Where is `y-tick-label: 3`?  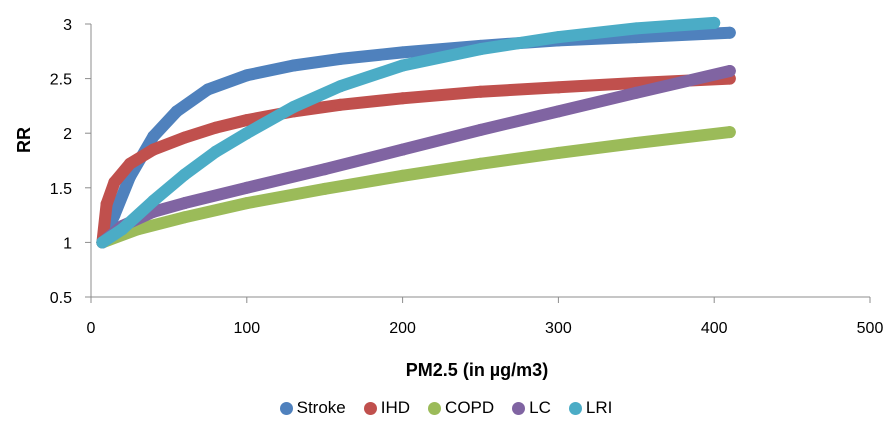
y-tick-label: 3 is located at coordinates (67, 25).